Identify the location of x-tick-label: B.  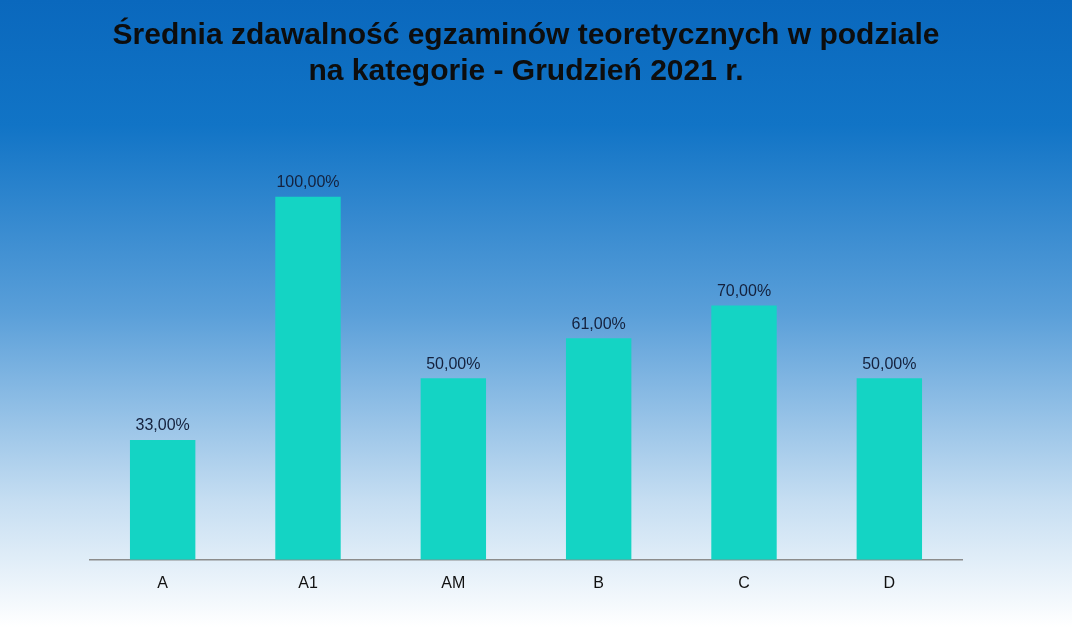
(598, 582).